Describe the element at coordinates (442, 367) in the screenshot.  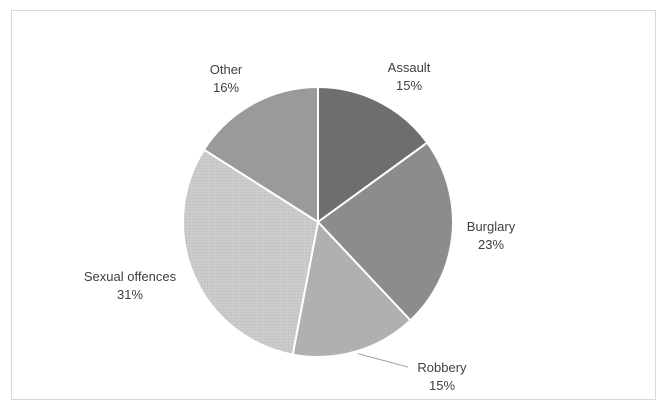
I see `slice-category-label: Robbery` at that location.